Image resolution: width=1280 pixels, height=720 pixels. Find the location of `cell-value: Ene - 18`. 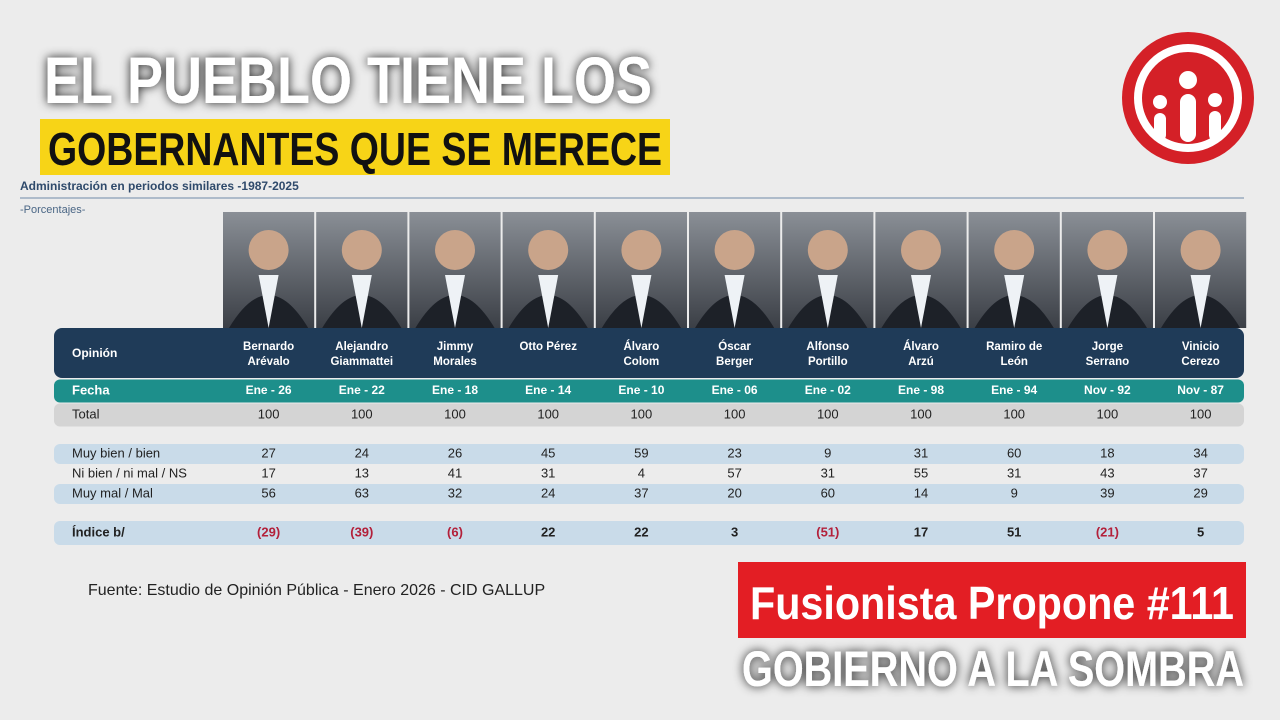

cell-value: Ene - 18 is located at coordinates (455, 390).